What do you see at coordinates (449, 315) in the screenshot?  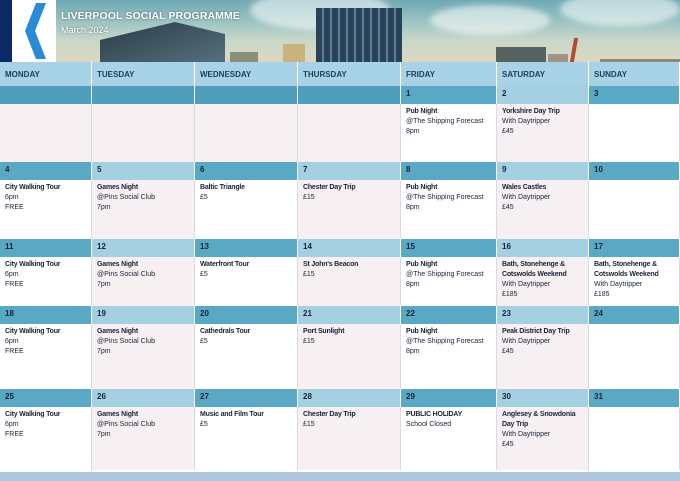 I see `day-number: 22` at bounding box center [449, 315].